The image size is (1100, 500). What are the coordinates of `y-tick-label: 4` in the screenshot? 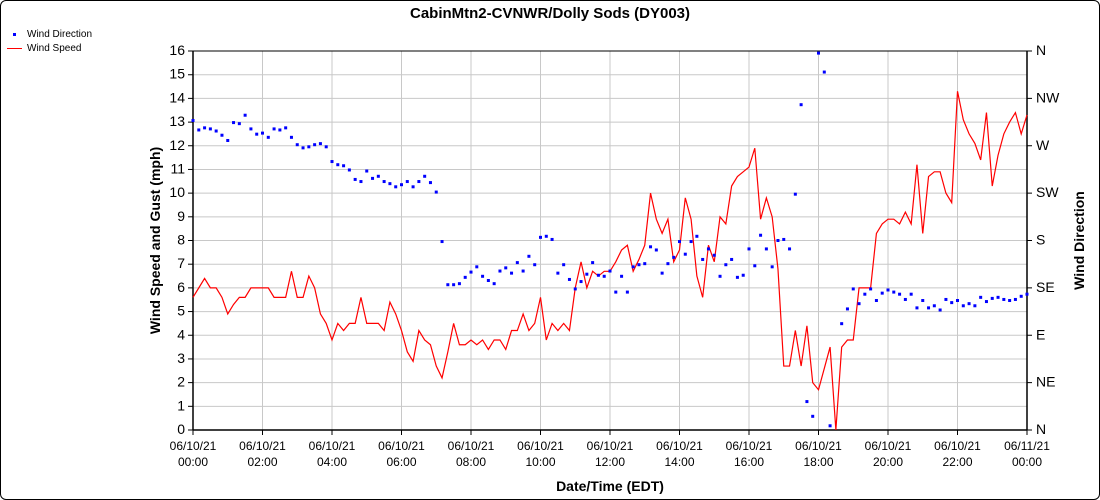 It's located at (181, 334).